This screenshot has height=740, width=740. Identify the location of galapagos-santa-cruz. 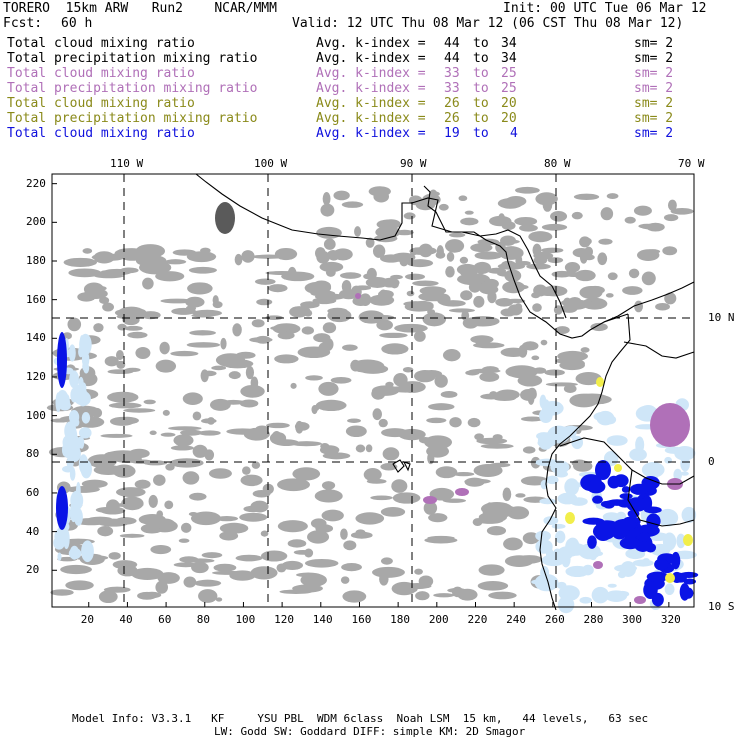
(406, 466).